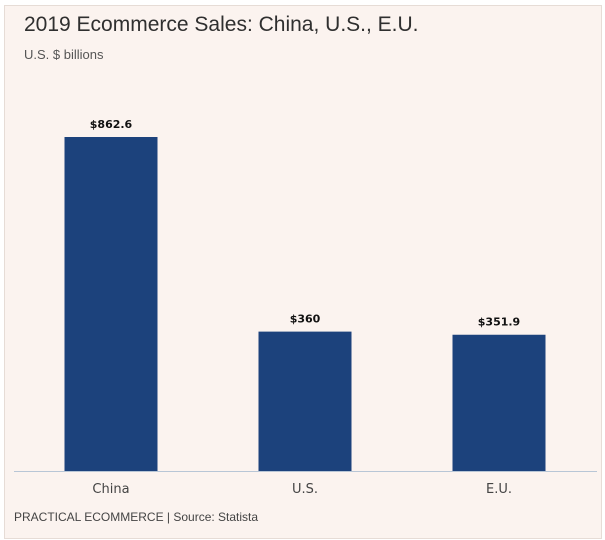 Image resolution: width=605 pixels, height=540 pixels. Describe the element at coordinates (136, 517) in the screenshot. I see `source-note: PRACTICAL ECOMMERCE | Source: Statista` at that location.